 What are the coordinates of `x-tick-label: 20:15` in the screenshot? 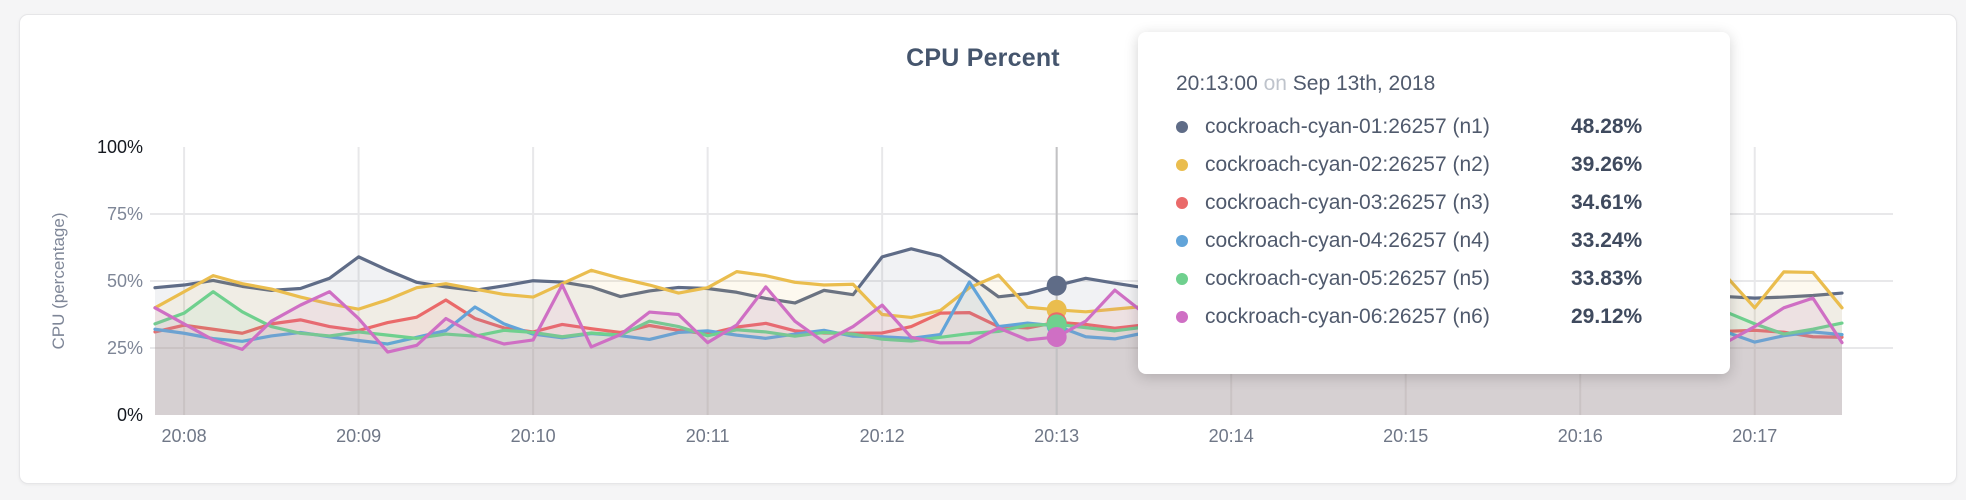 It's located at (1406, 436).